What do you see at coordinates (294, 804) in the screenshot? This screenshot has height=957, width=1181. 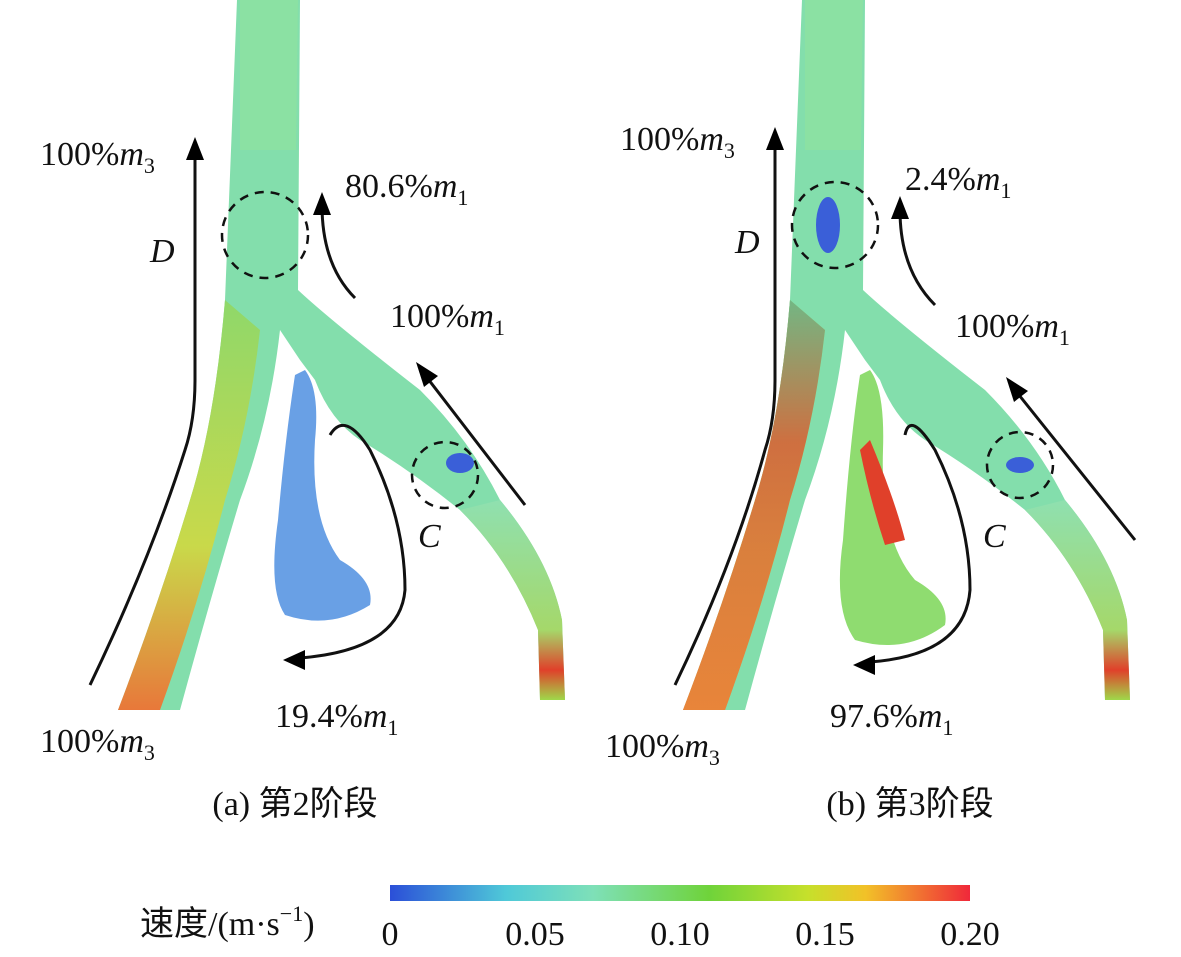 I see `panel-caption: (a) 第2阶段` at bounding box center [294, 804].